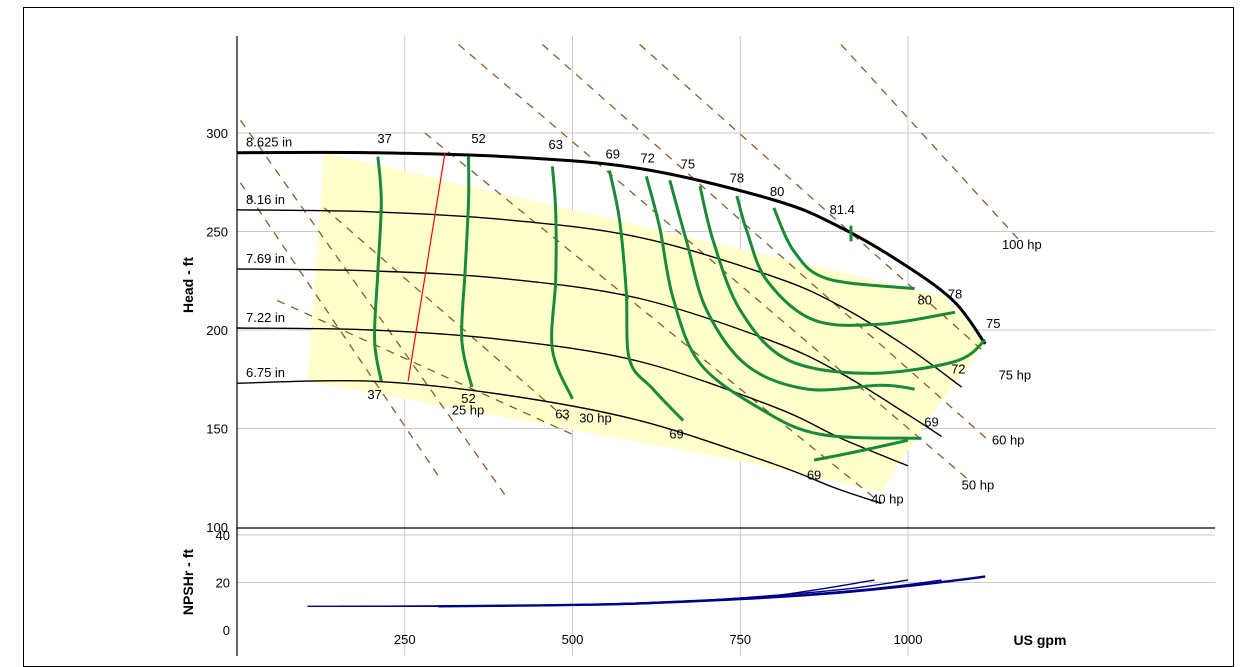 Image resolution: width=1249 pixels, height=667 pixels. Describe the element at coordinates (188, 285) in the screenshot. I see `y-axis-title: Head - ft` at that location.